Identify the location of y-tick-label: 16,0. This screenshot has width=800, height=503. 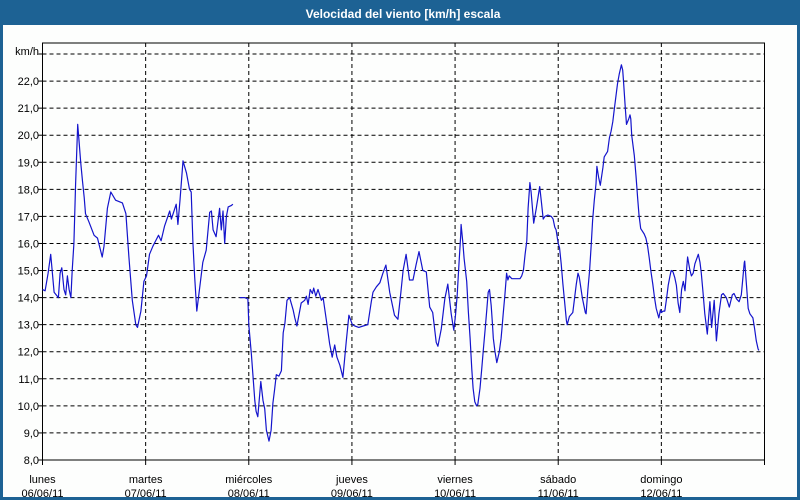
(28, 244).